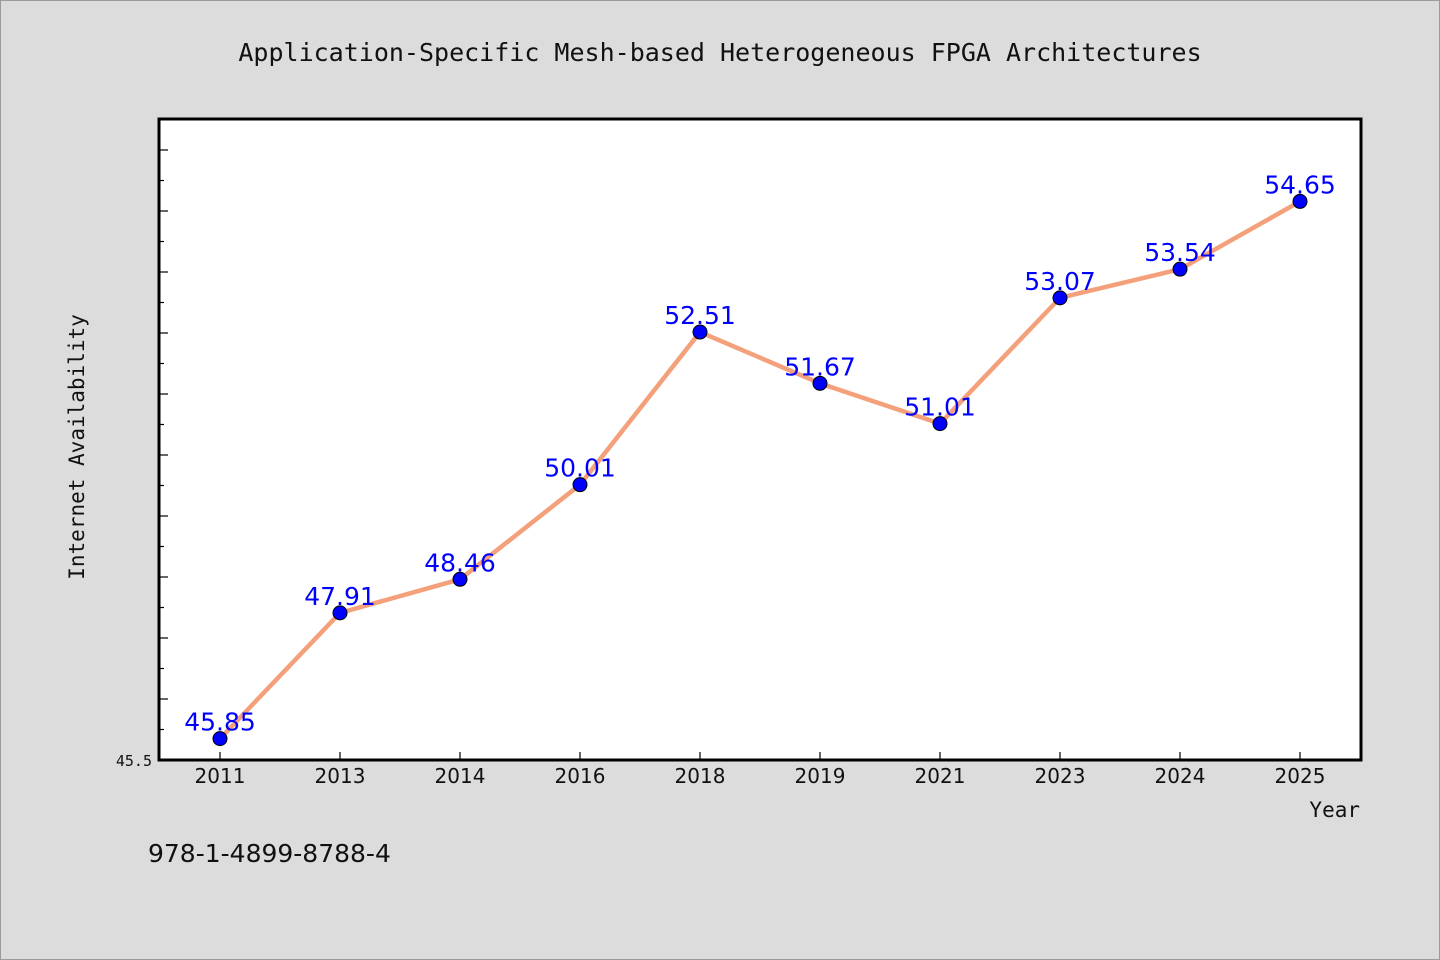 The height and width of the screenshot is (960, 1440). What do you see at coordinates (940, 407) in the screenshot?
I see `data-label: 51.01` at bounding box center [940, 407].